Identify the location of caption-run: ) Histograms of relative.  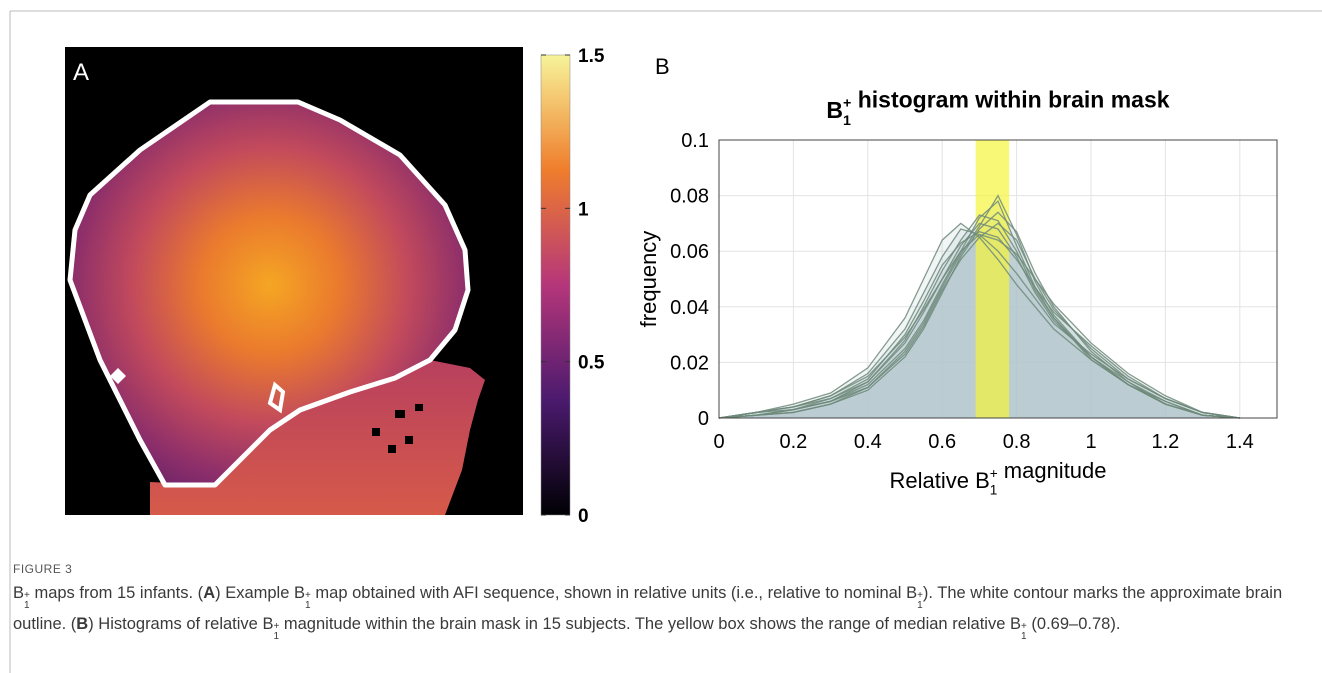
(175, 624).